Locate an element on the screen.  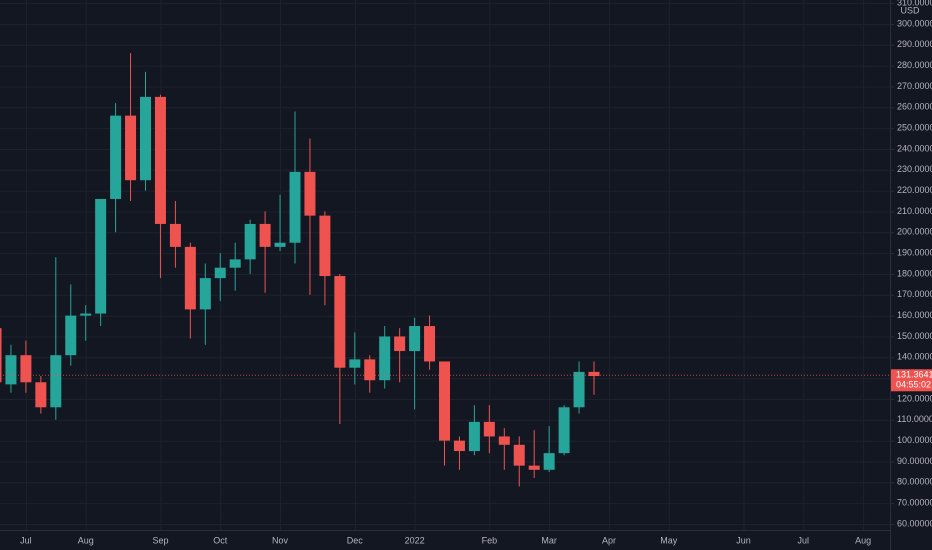
countdown-label: 04:55:02 is located at coordinates (913, 385).